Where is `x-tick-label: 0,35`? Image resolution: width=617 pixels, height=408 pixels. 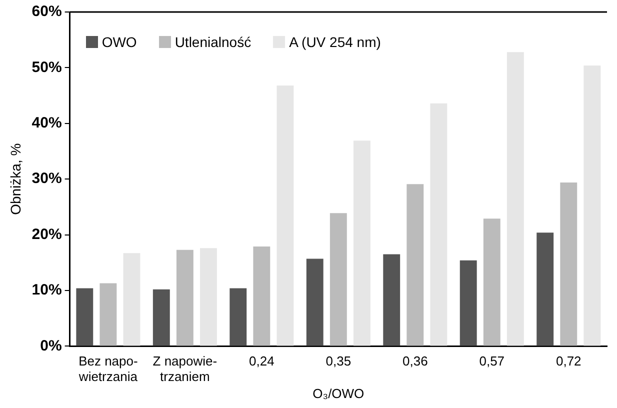
x-tick-label: 0,35 is located at coordinates (339, 361).